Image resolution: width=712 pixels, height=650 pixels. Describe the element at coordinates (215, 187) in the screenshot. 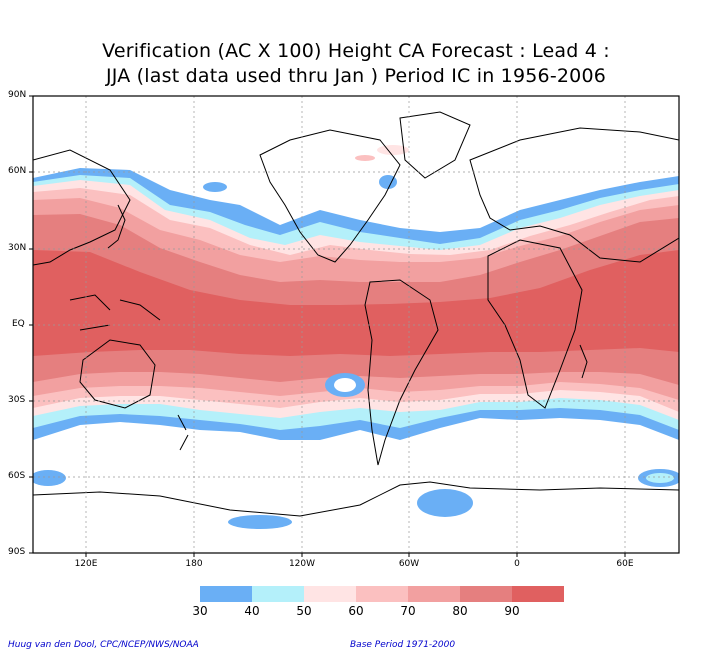

I see `blob-pacific-north` at that location.